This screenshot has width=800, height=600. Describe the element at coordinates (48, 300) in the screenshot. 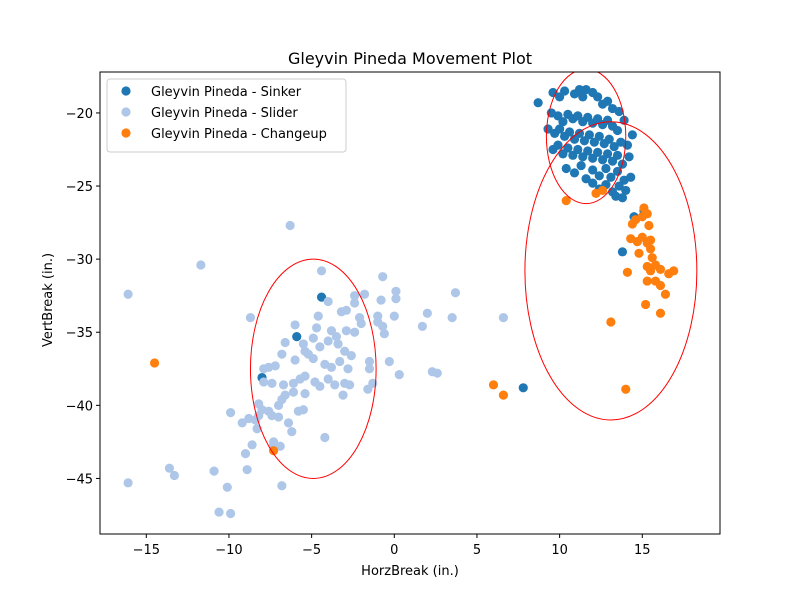

I see `y-axis-label: VertBreak (in.)` at that location.